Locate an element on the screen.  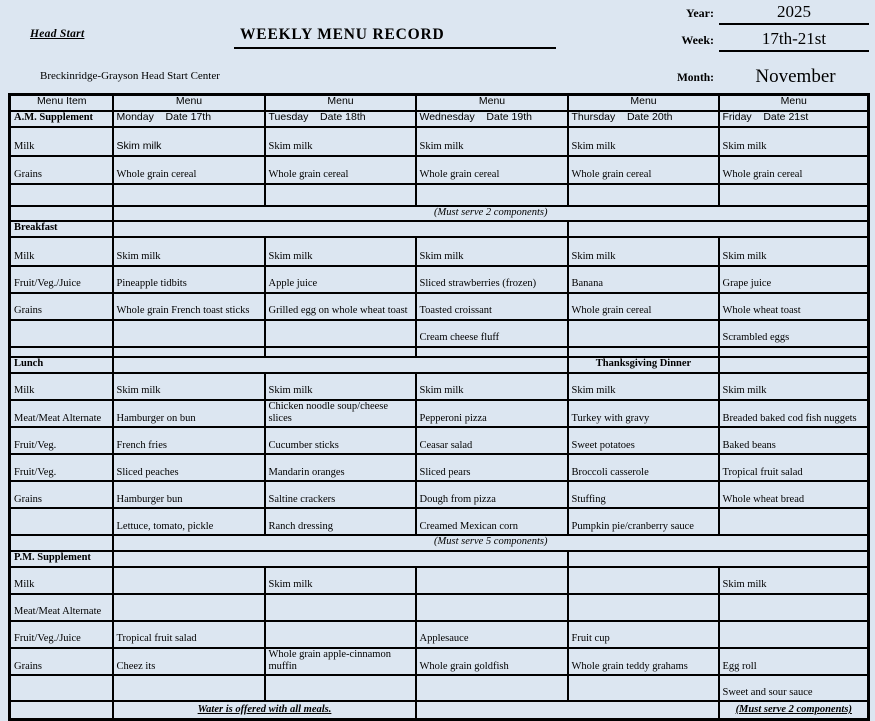
table-row: (Must serve 2 components) is located at coordinates (439, 213).